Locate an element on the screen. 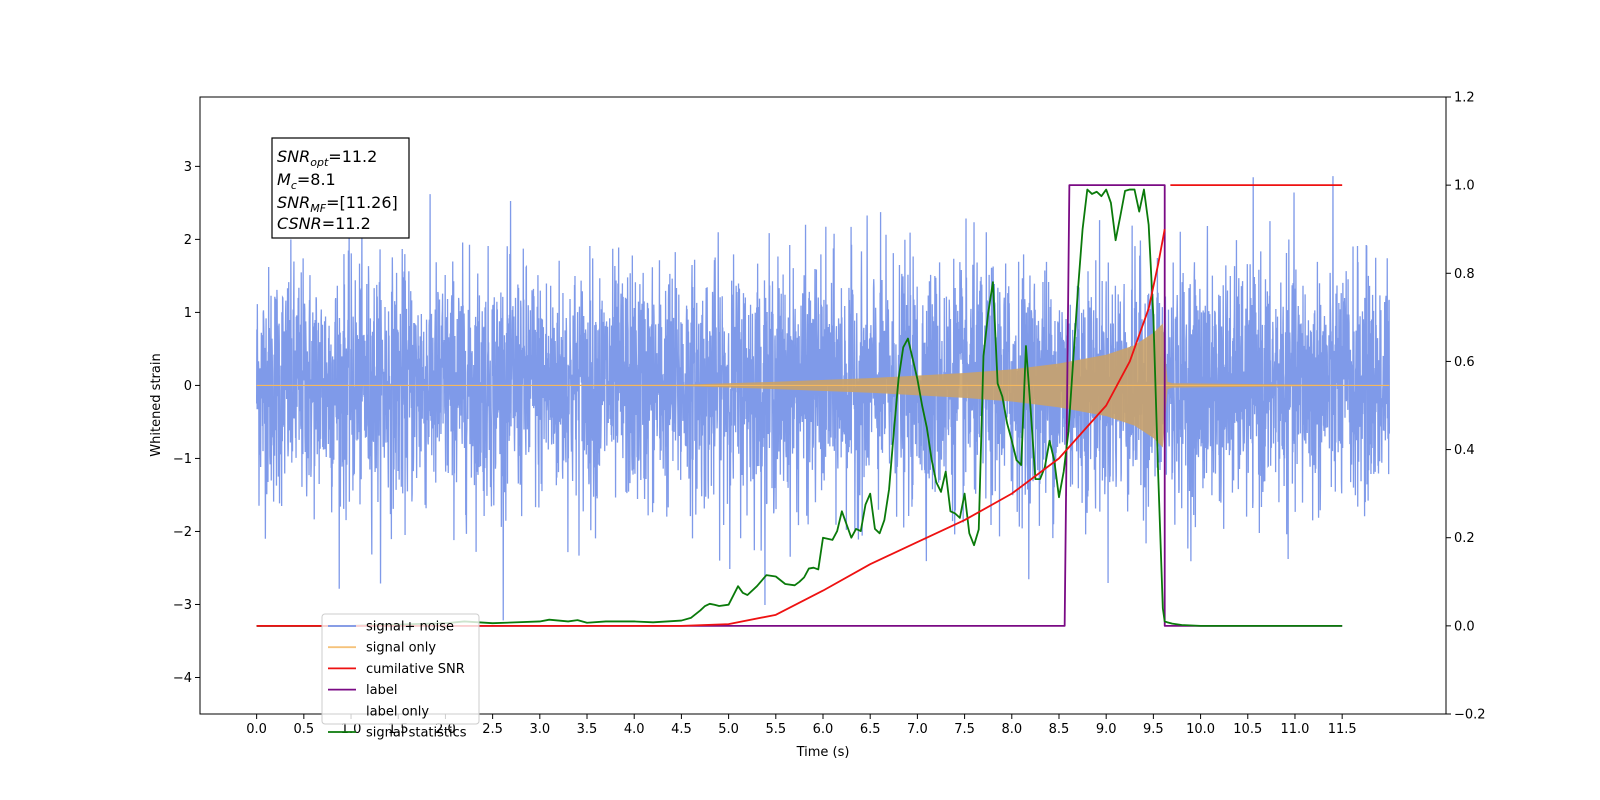  x-tick-label: 11.5 is located at coordinates (1342, 729).